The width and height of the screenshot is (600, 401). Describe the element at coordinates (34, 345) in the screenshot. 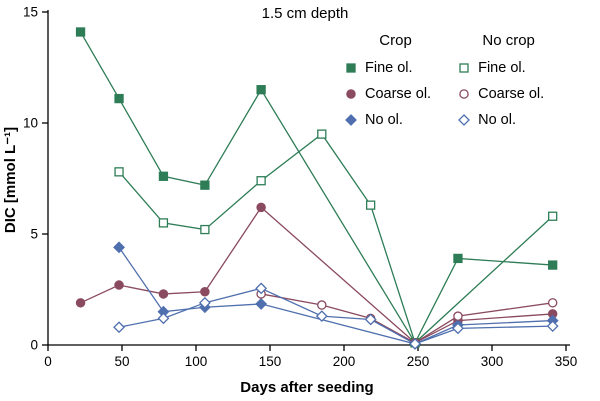

I see `y-tick-label: 0` at that location.